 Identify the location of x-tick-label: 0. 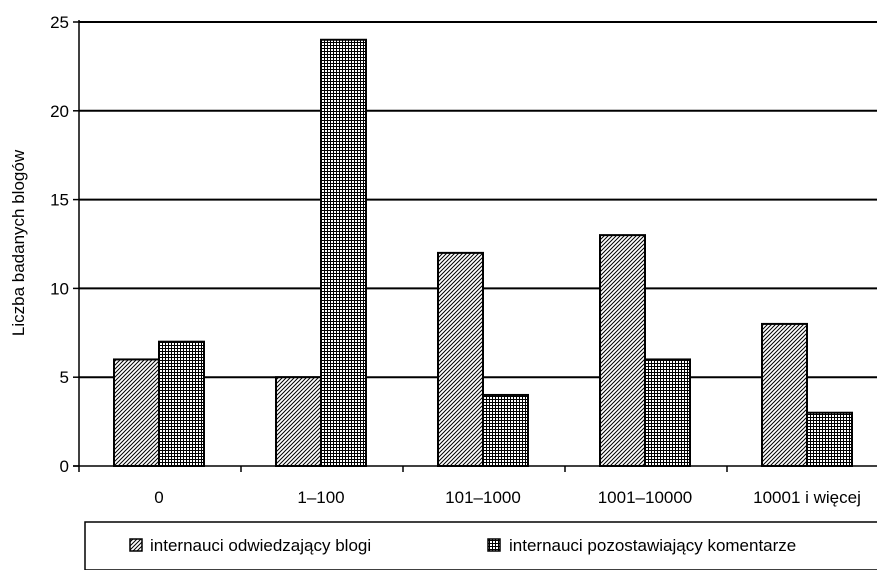
(158, 497).